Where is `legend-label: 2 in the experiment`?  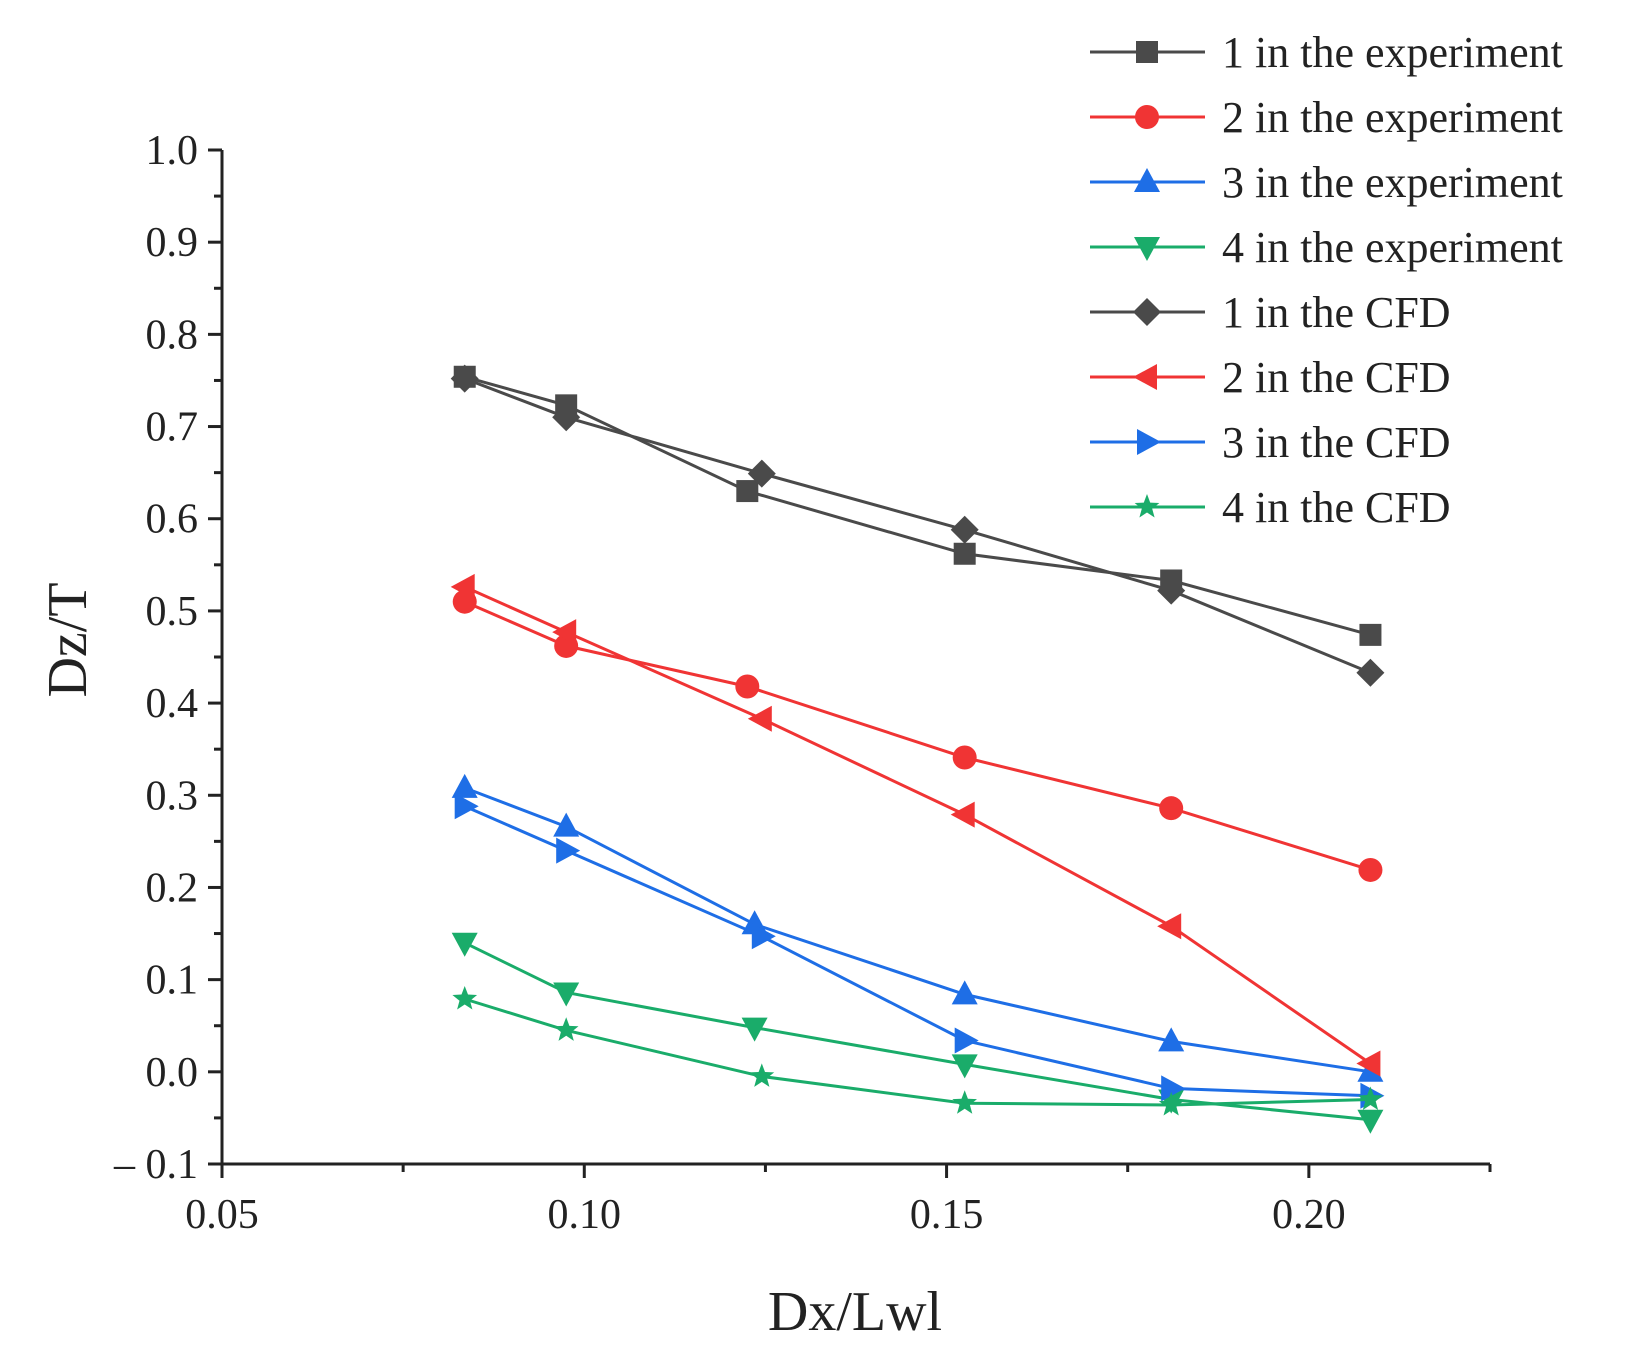
legend-label: 2 in the experiment is located at coordinates (1392, 117).